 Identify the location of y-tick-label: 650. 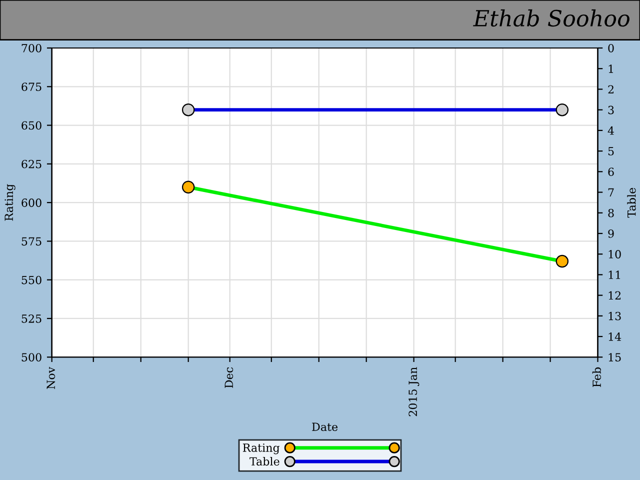
(32, 125).